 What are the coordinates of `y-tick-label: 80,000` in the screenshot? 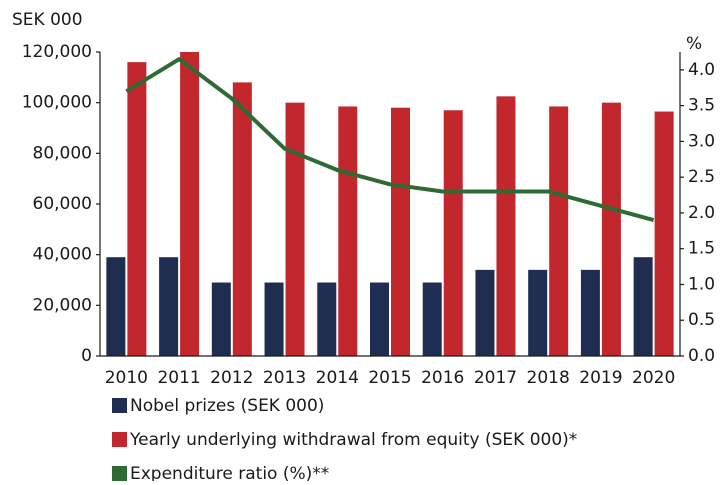 It's located at (62, 153).